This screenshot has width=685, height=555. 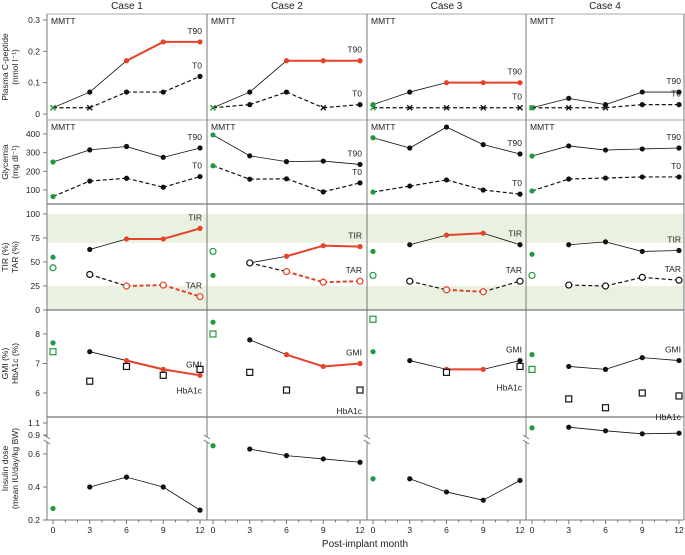 I want to click on y-tick-label: 0.1, so click(x=34, y=83).